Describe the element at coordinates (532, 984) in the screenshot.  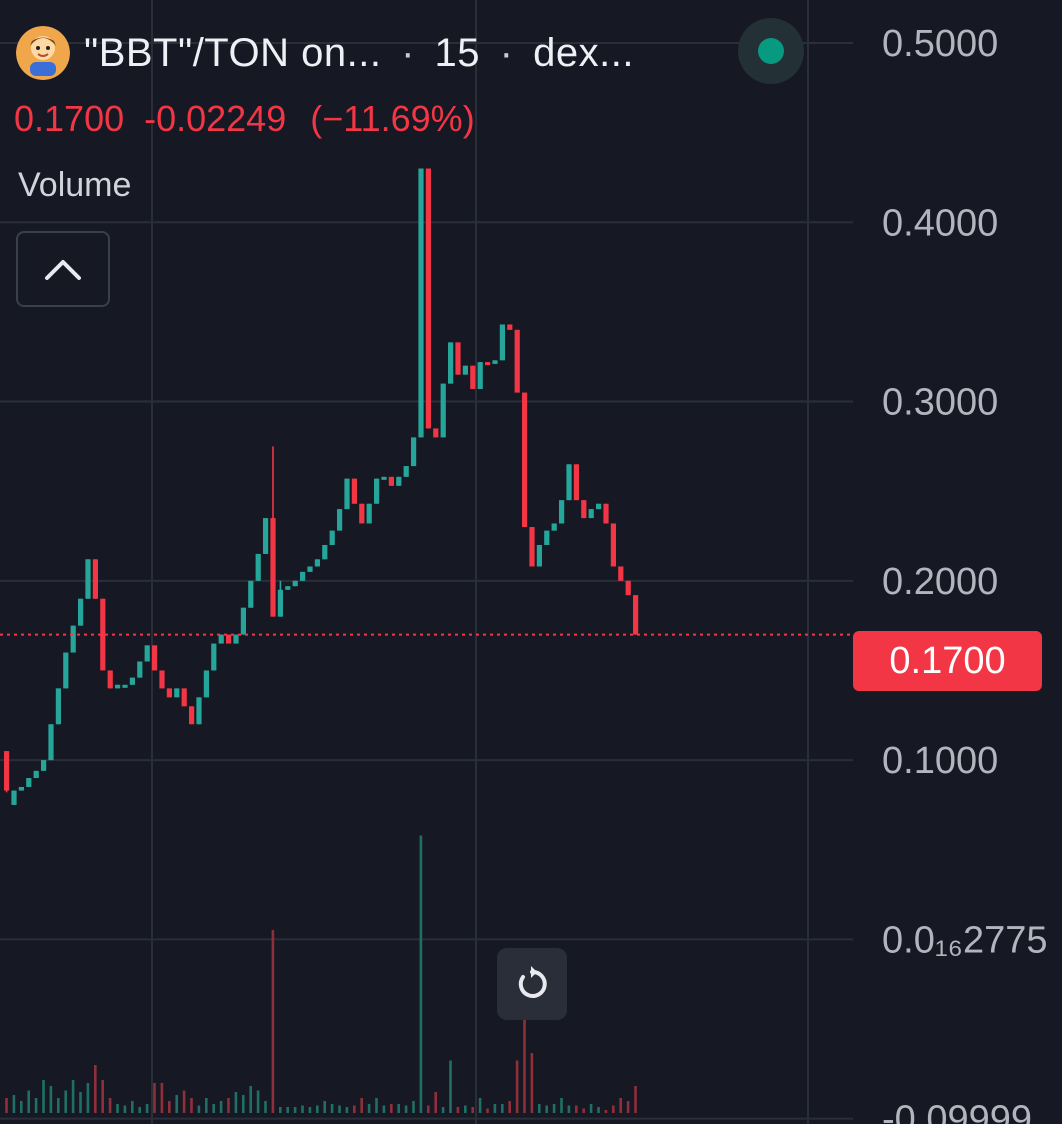
I see `reset-chart-button` at that location.